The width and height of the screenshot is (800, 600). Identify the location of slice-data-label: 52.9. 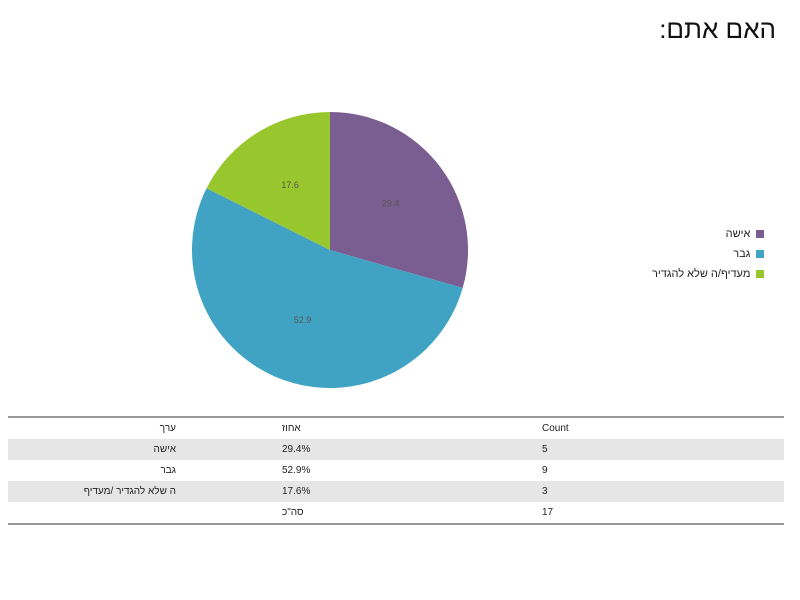
(303, 320).